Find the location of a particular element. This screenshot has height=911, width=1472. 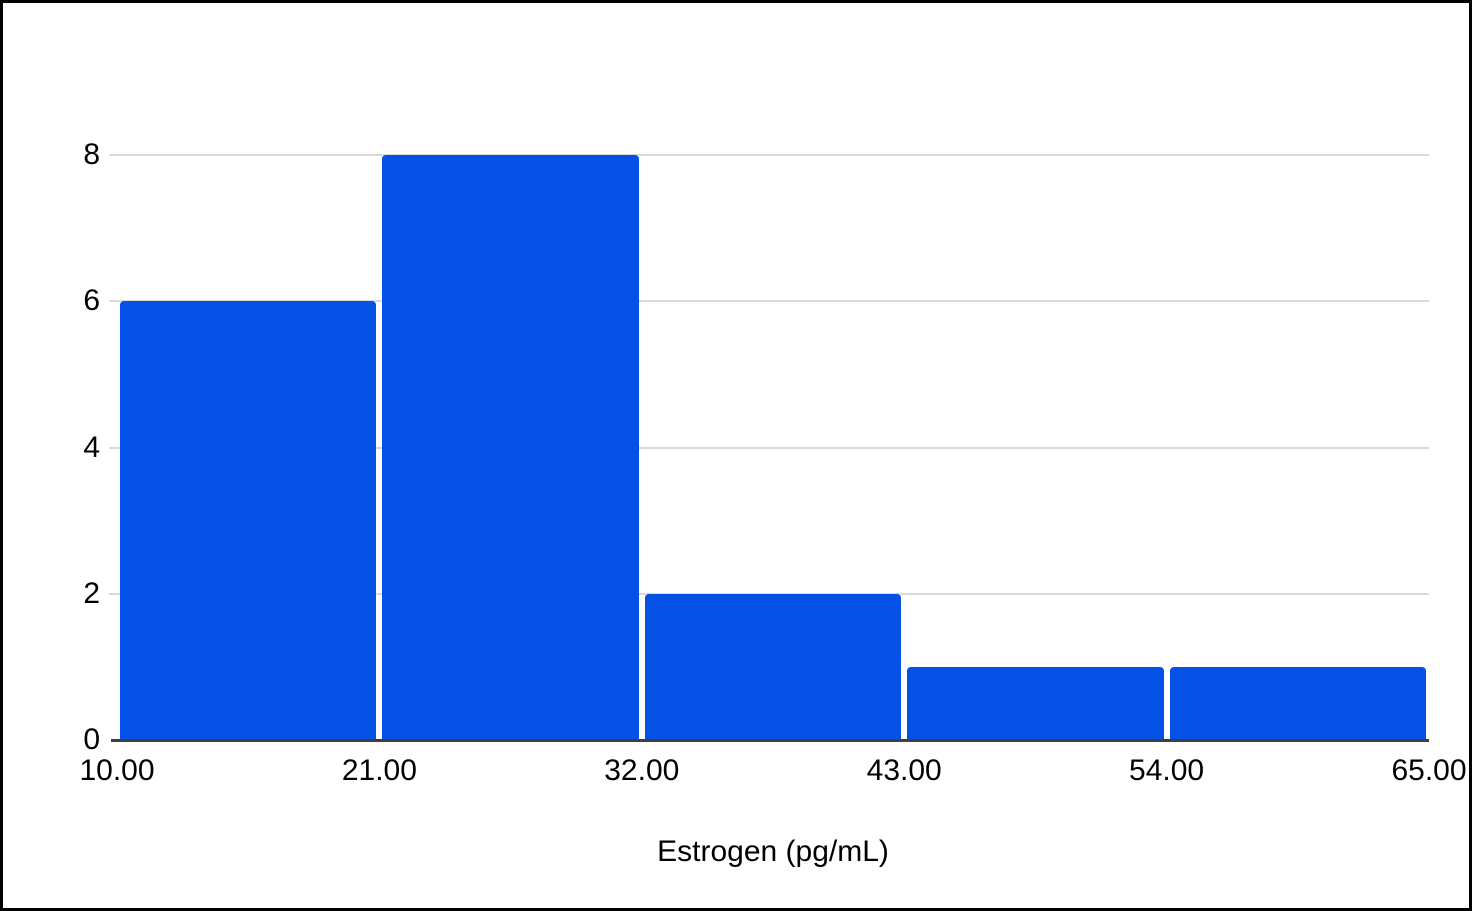

y-axis-tick-label: 2 is located at coordinates (91, 593).